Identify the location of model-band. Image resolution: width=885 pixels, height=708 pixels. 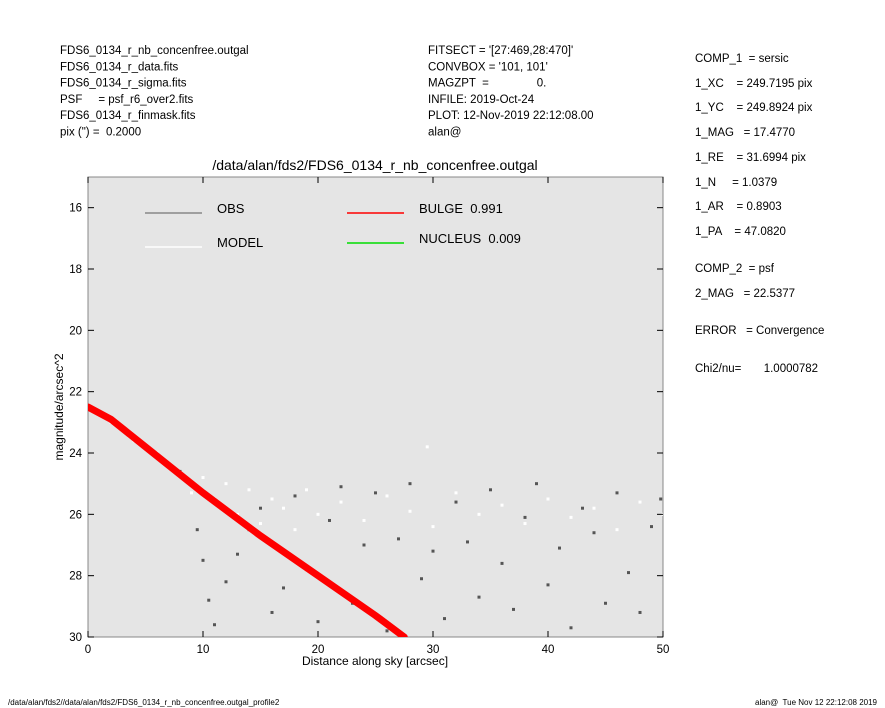
(248, 520).